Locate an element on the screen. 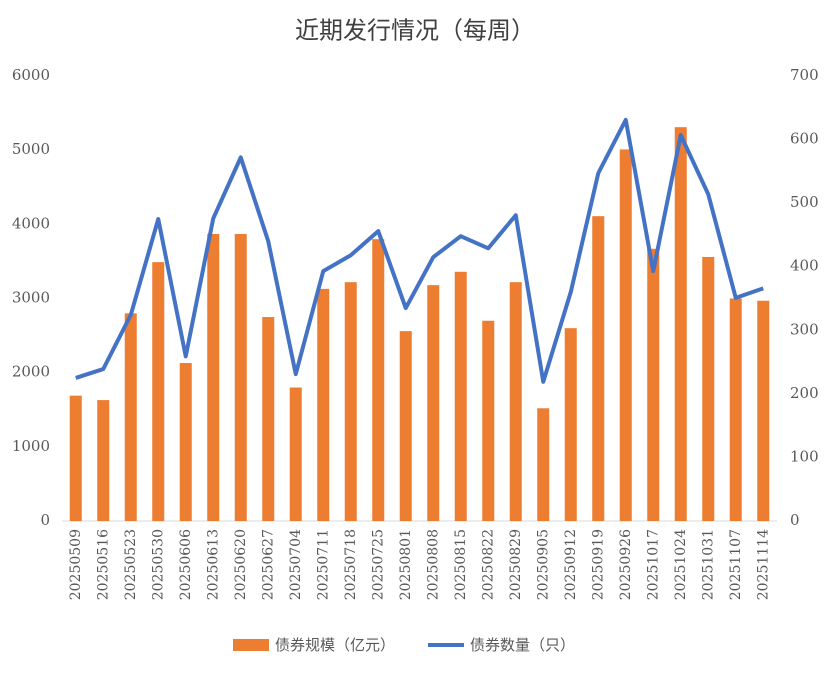 The image size is (831, 678). x-tick-label: 20250725 is located at coordinates (378, 564).